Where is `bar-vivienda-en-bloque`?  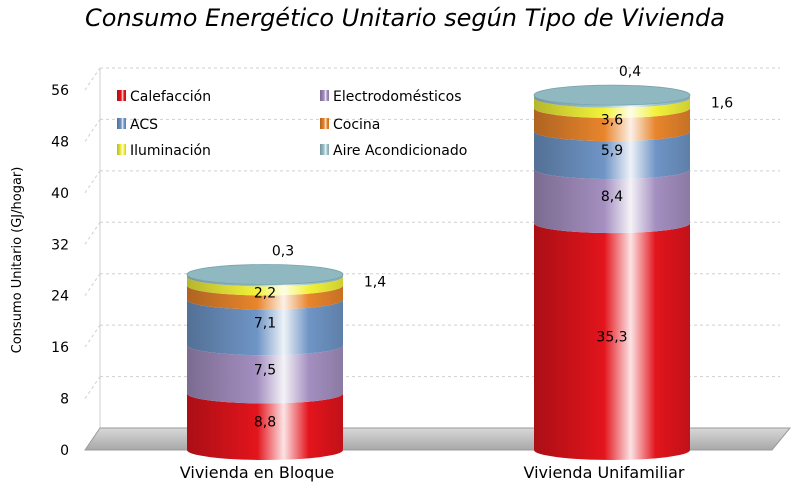 bar-vivienda-en-bloque is located at coordinates (265, 362).